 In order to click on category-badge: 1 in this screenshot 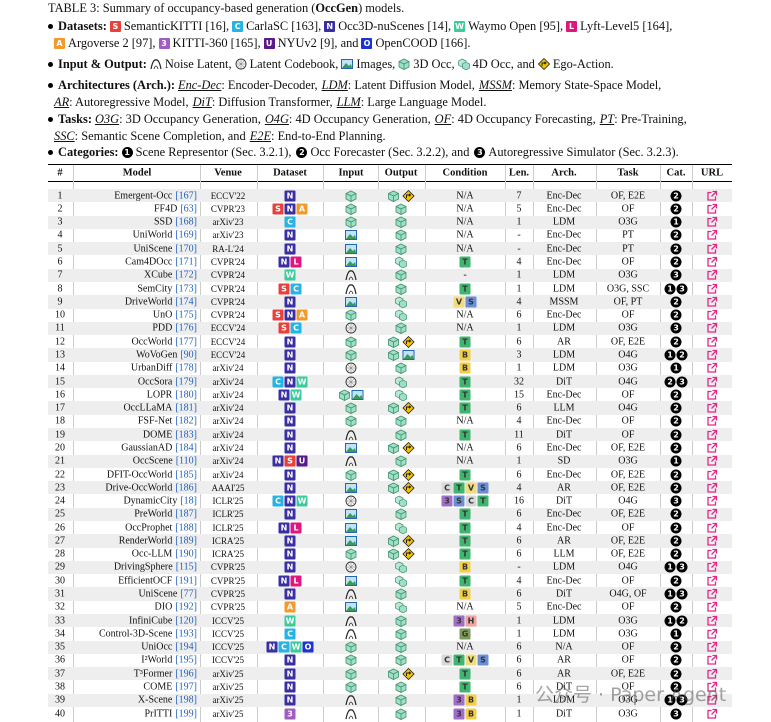, I will do `click(676, 634)`.